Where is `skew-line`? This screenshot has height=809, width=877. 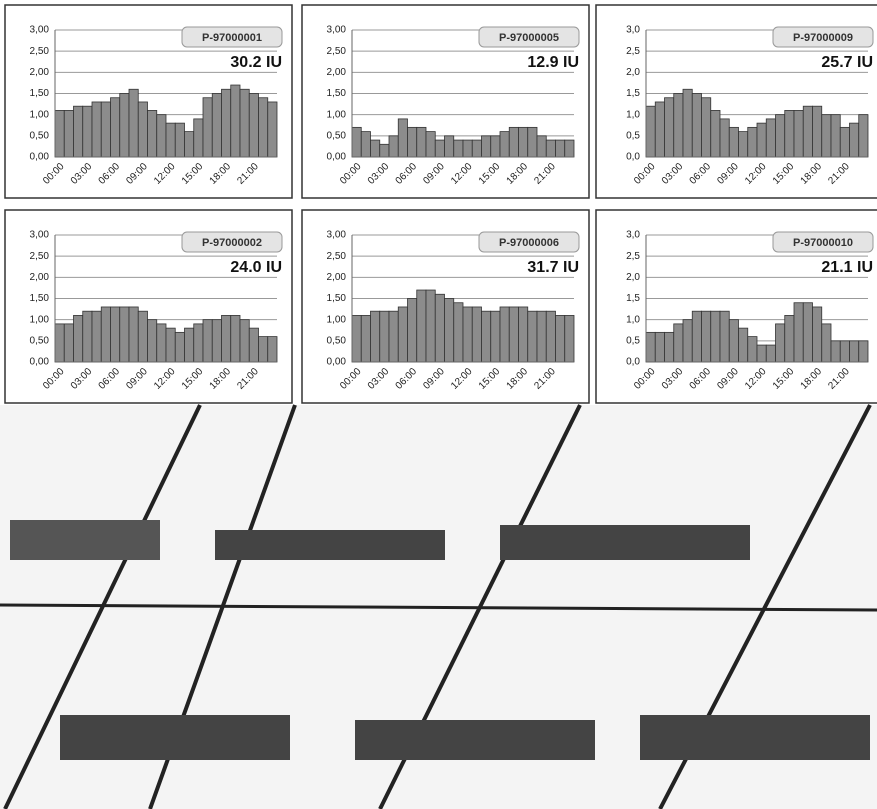 skew-line is located at coordinates (102, 606).